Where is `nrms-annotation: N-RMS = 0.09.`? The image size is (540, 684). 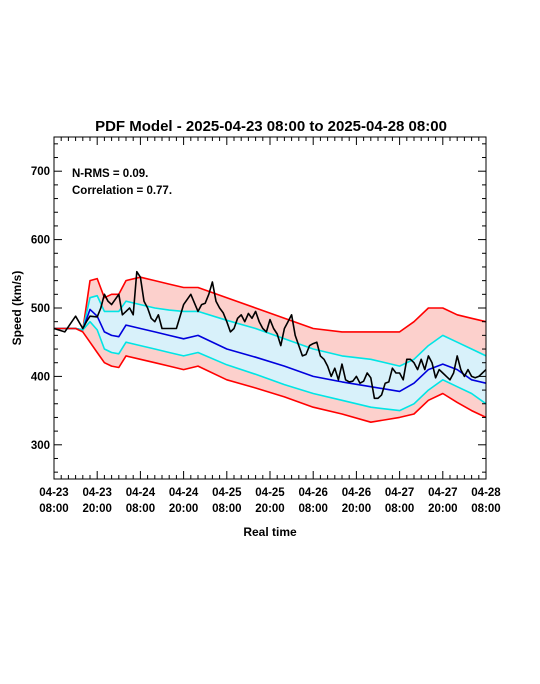
nrms-annotation: N-RMS = 0.09. is located at coordinates (110, 174).